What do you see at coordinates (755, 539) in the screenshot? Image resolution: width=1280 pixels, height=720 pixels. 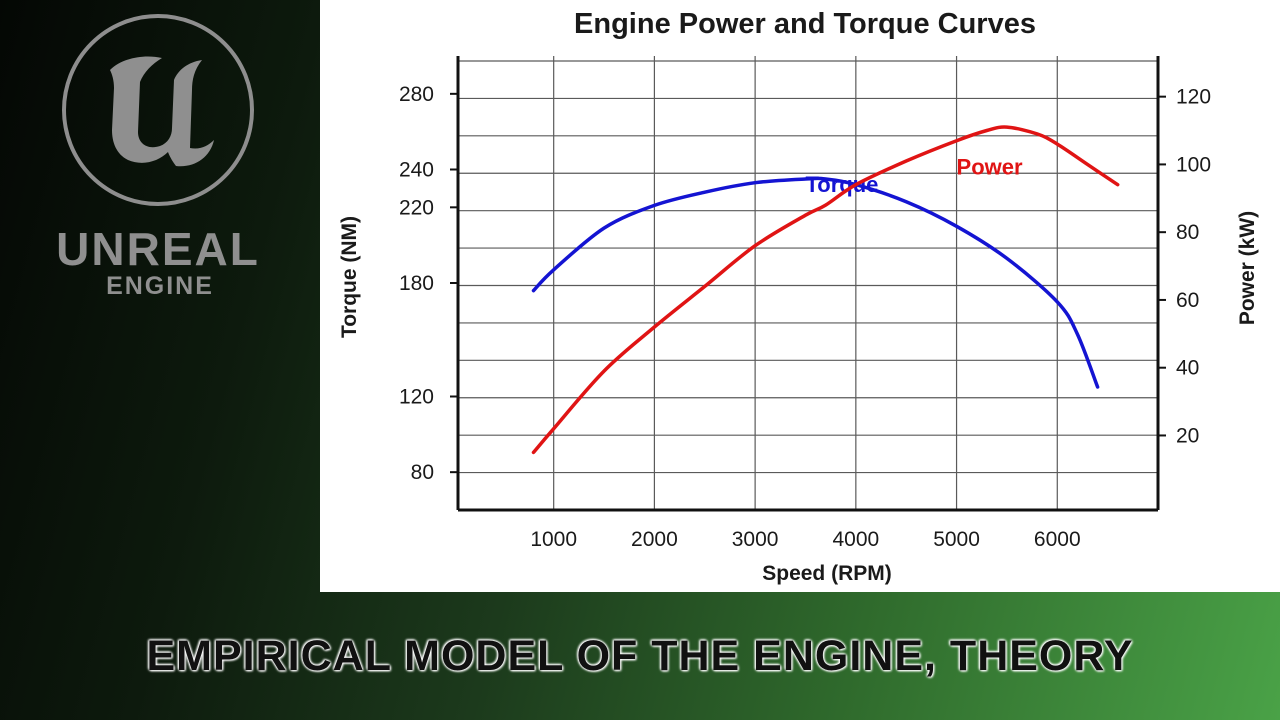 I see `x-tick-label: 3000` at bounding box center [755, 539].